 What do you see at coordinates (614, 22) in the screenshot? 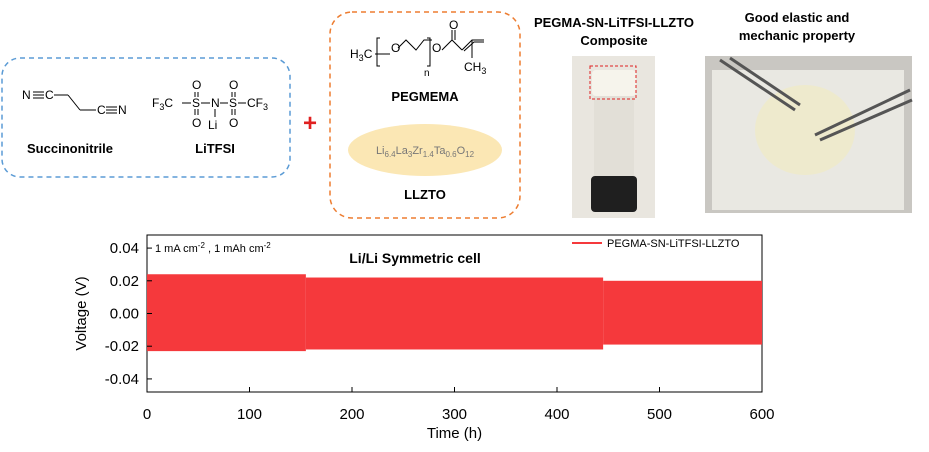
I see `photo-title: PEGMA-SN-LiTFSI-LLZTO` at bounding box center [614, 22].